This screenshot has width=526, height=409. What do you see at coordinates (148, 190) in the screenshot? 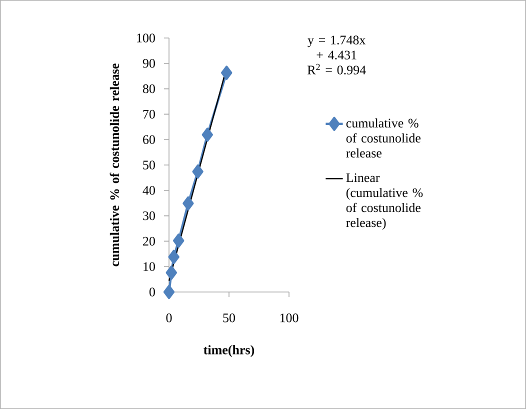
I see `y-tick-label: 40` at bounding box center [148, 190].